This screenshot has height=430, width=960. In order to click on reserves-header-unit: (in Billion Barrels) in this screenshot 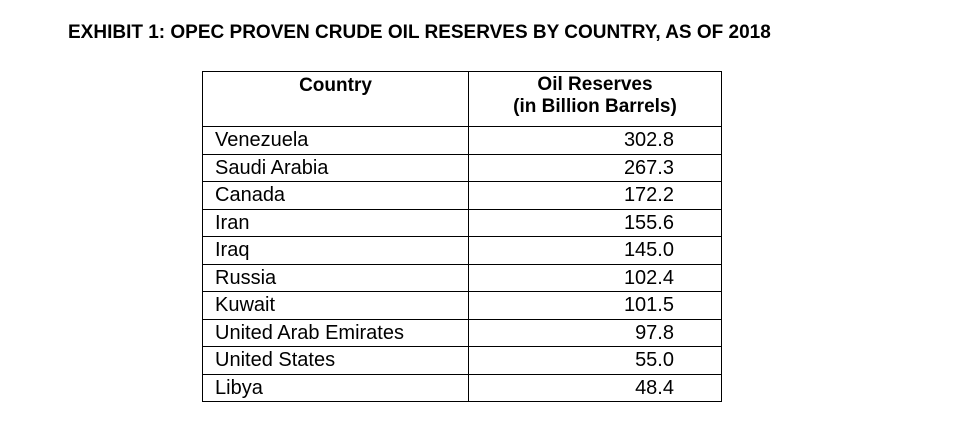, I will do `click(595, 106)`.